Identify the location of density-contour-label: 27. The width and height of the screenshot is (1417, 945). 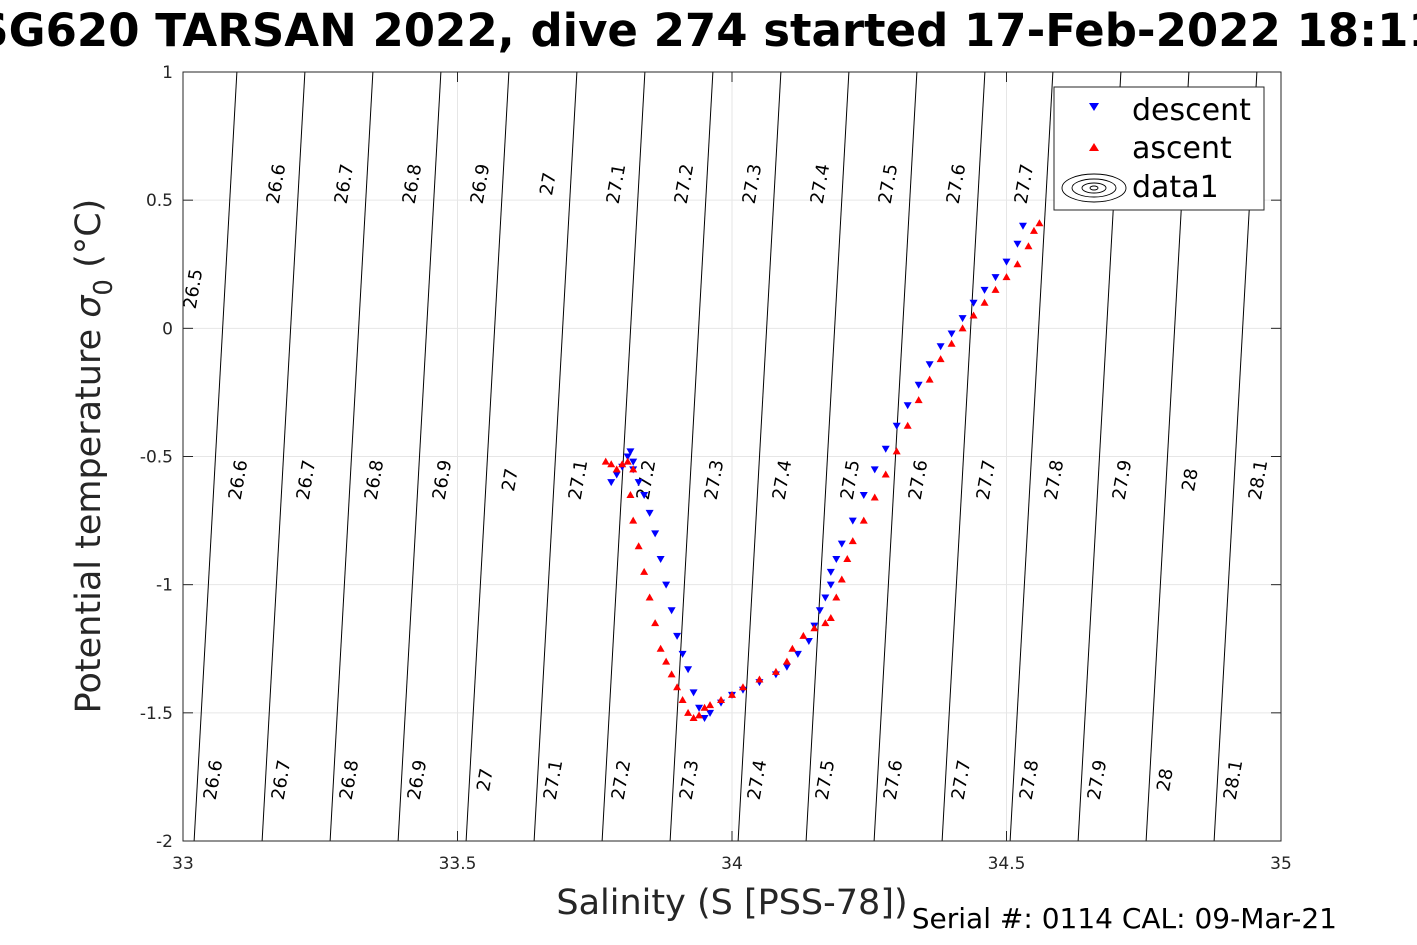
(510, 480).